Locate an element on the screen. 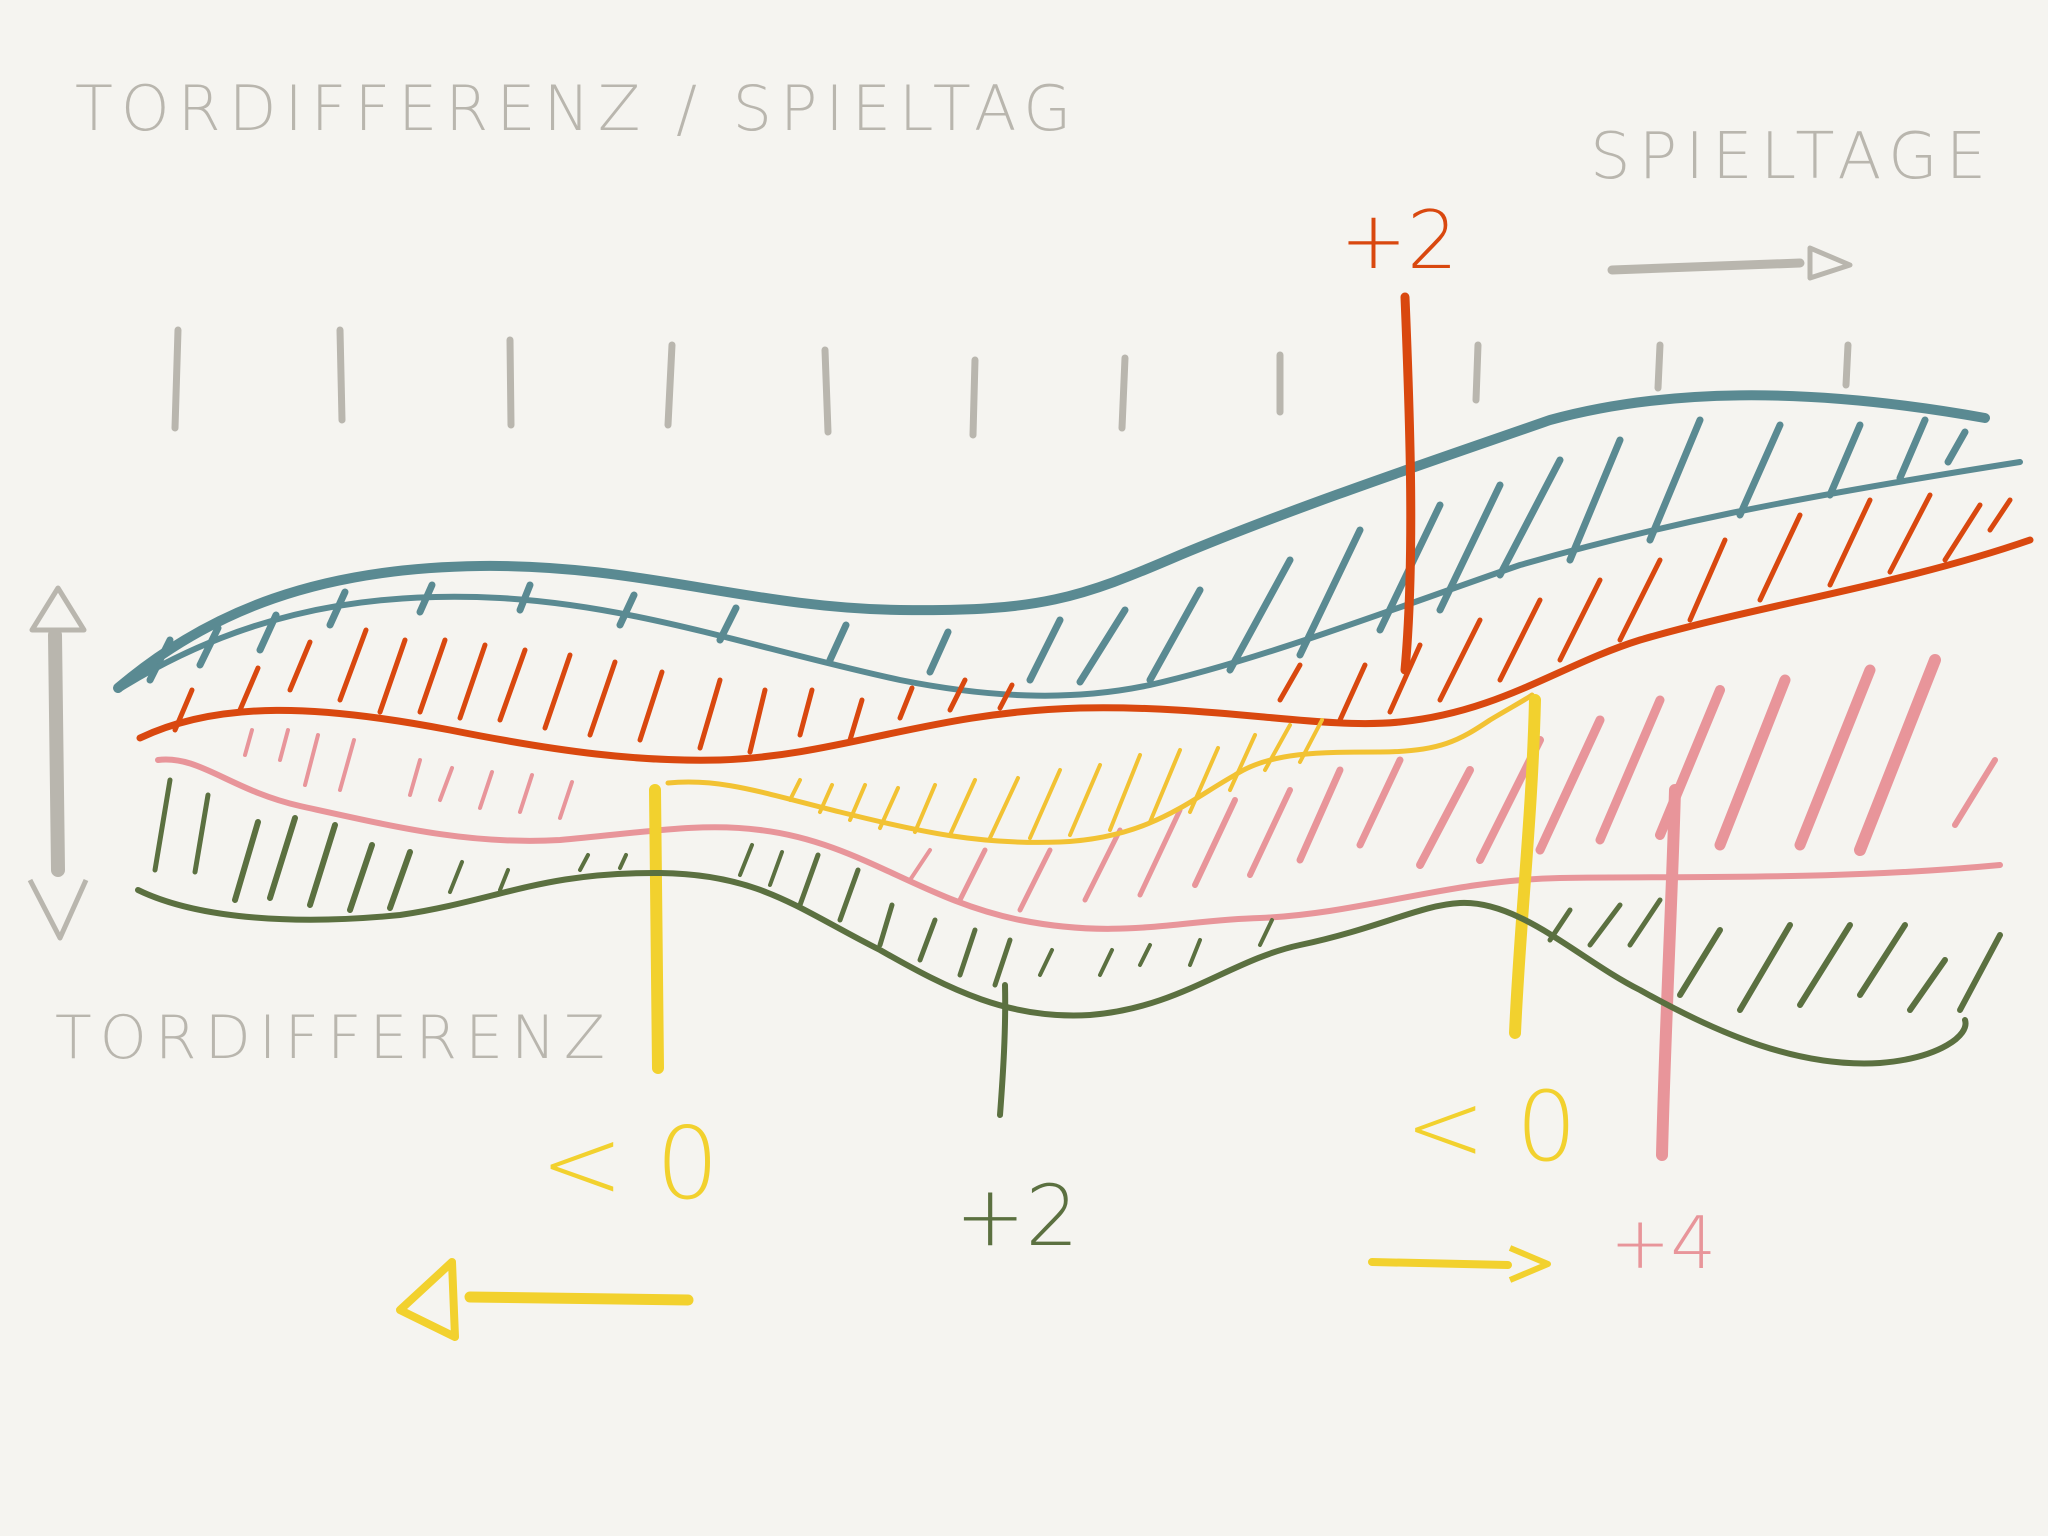 This screenshot has height=1536, width=2048. yellow-right-arrow-right-icon is located at coordinates (1459, 1264).